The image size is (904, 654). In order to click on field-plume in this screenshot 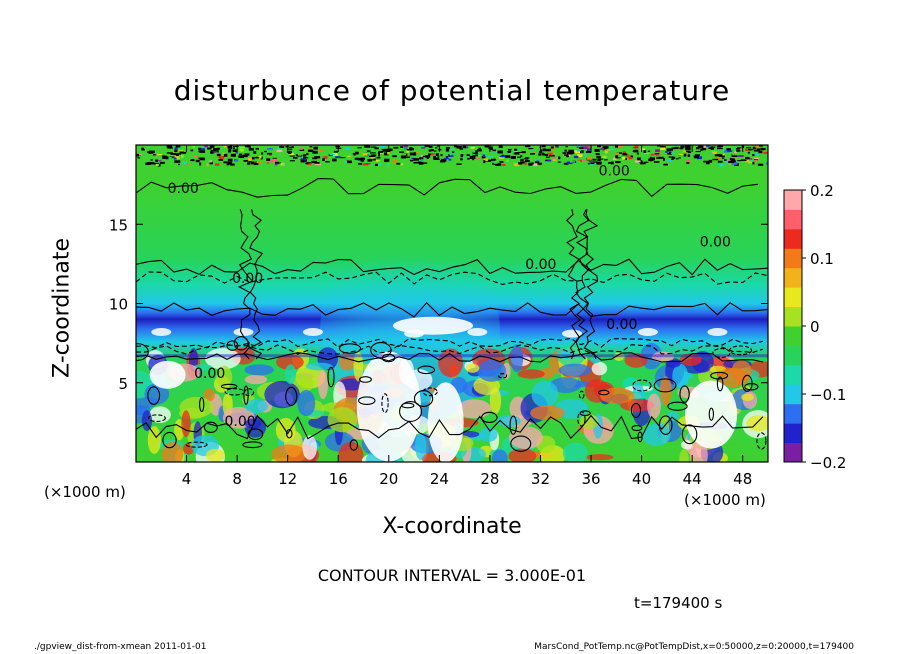, I will do `click(445, 422)`.